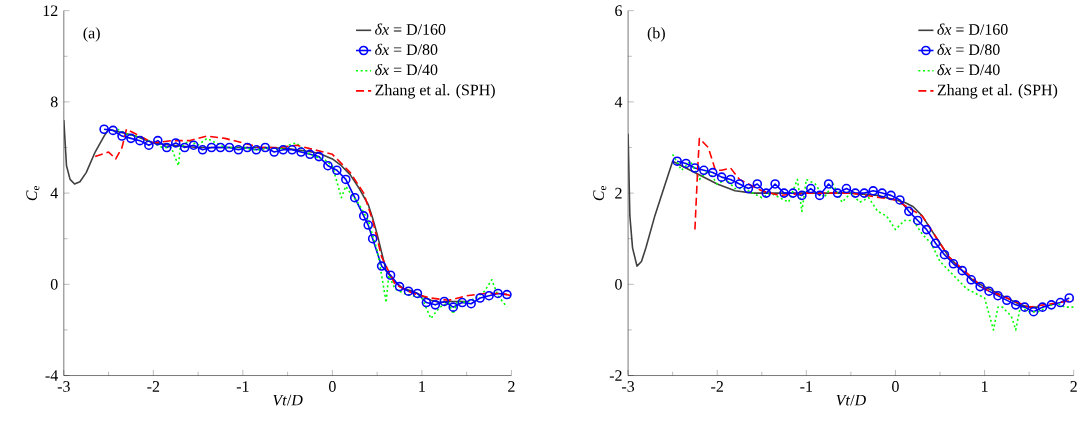 This screenshot has height=429, width=1083. I want to click on y-axis-title: C$_{e}$, so click(33, 193).